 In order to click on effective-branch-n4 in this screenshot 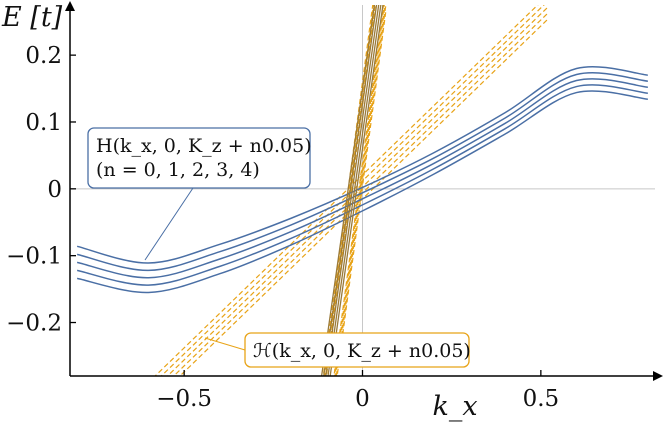, I will do `click(356, 190)`.